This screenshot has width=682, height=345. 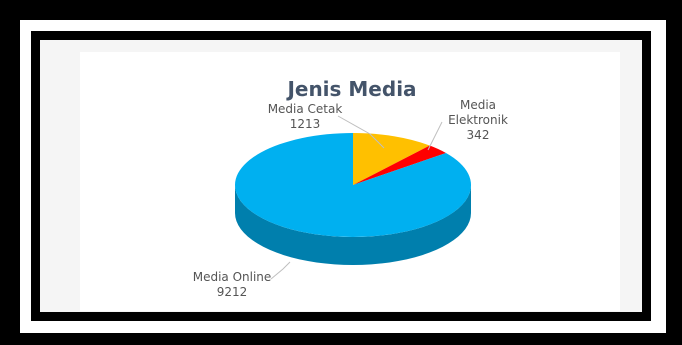 I want to click on slice-label-1-line-0: Media, so click(x=478, y=105).